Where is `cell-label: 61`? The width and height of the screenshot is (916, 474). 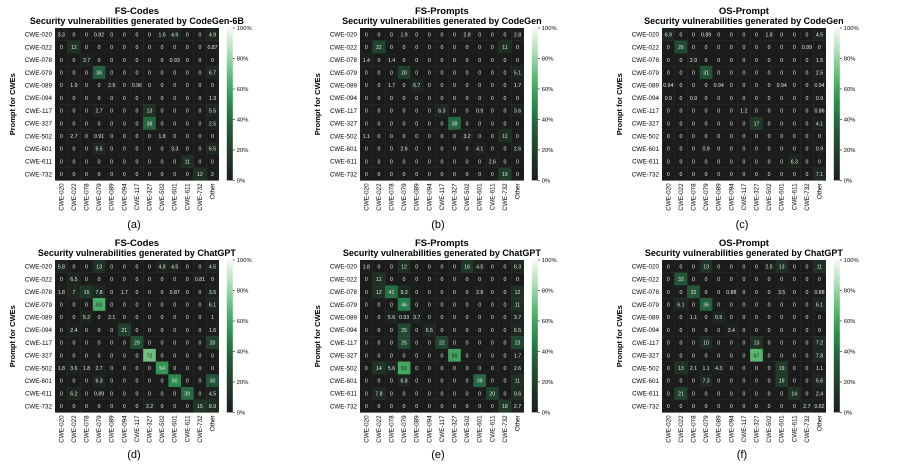 cell-label: 61 is located at coordinates (404, 369).